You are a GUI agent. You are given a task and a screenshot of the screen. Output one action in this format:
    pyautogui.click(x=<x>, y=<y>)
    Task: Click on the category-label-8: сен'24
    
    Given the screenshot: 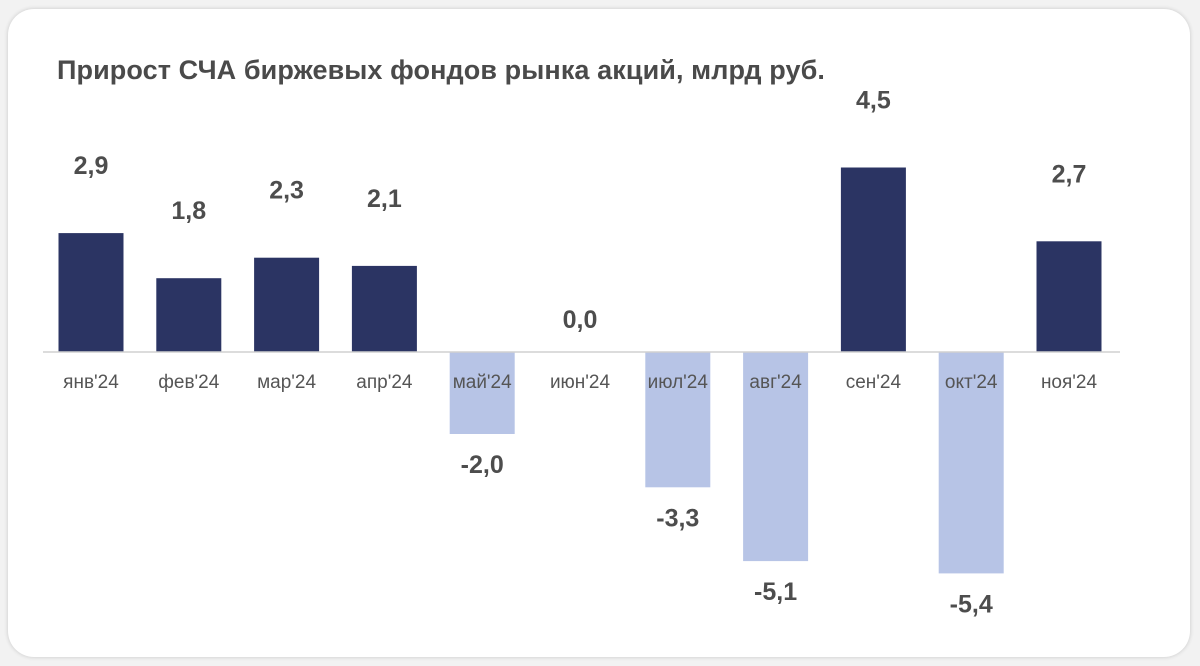 What is the action you would take?
    pyautogui.click(x=874, y=382)
    